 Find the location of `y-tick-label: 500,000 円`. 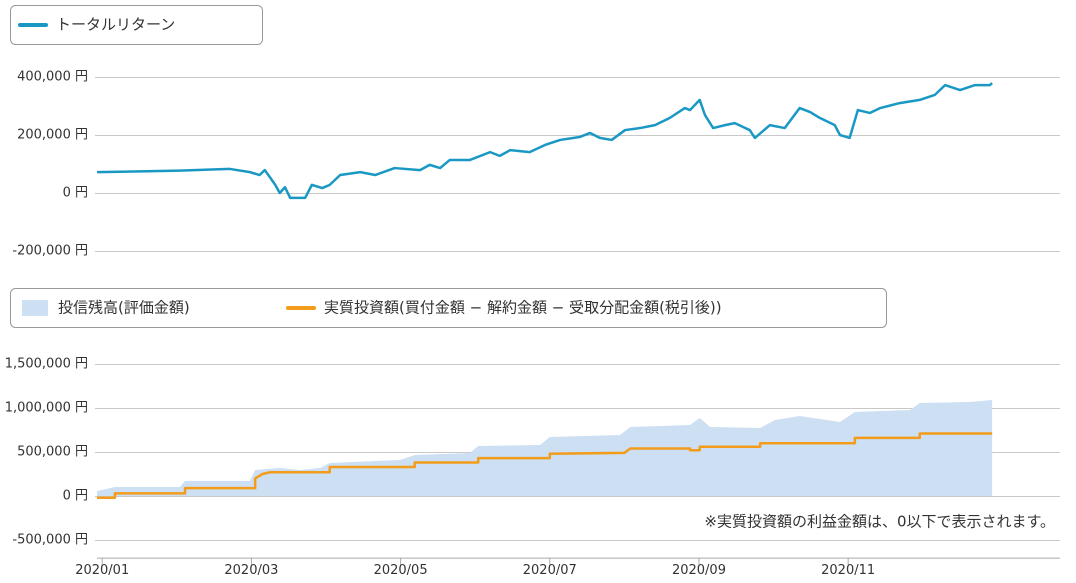

y-tick-label: 500,000 円 is located at coordinates (52, 452).